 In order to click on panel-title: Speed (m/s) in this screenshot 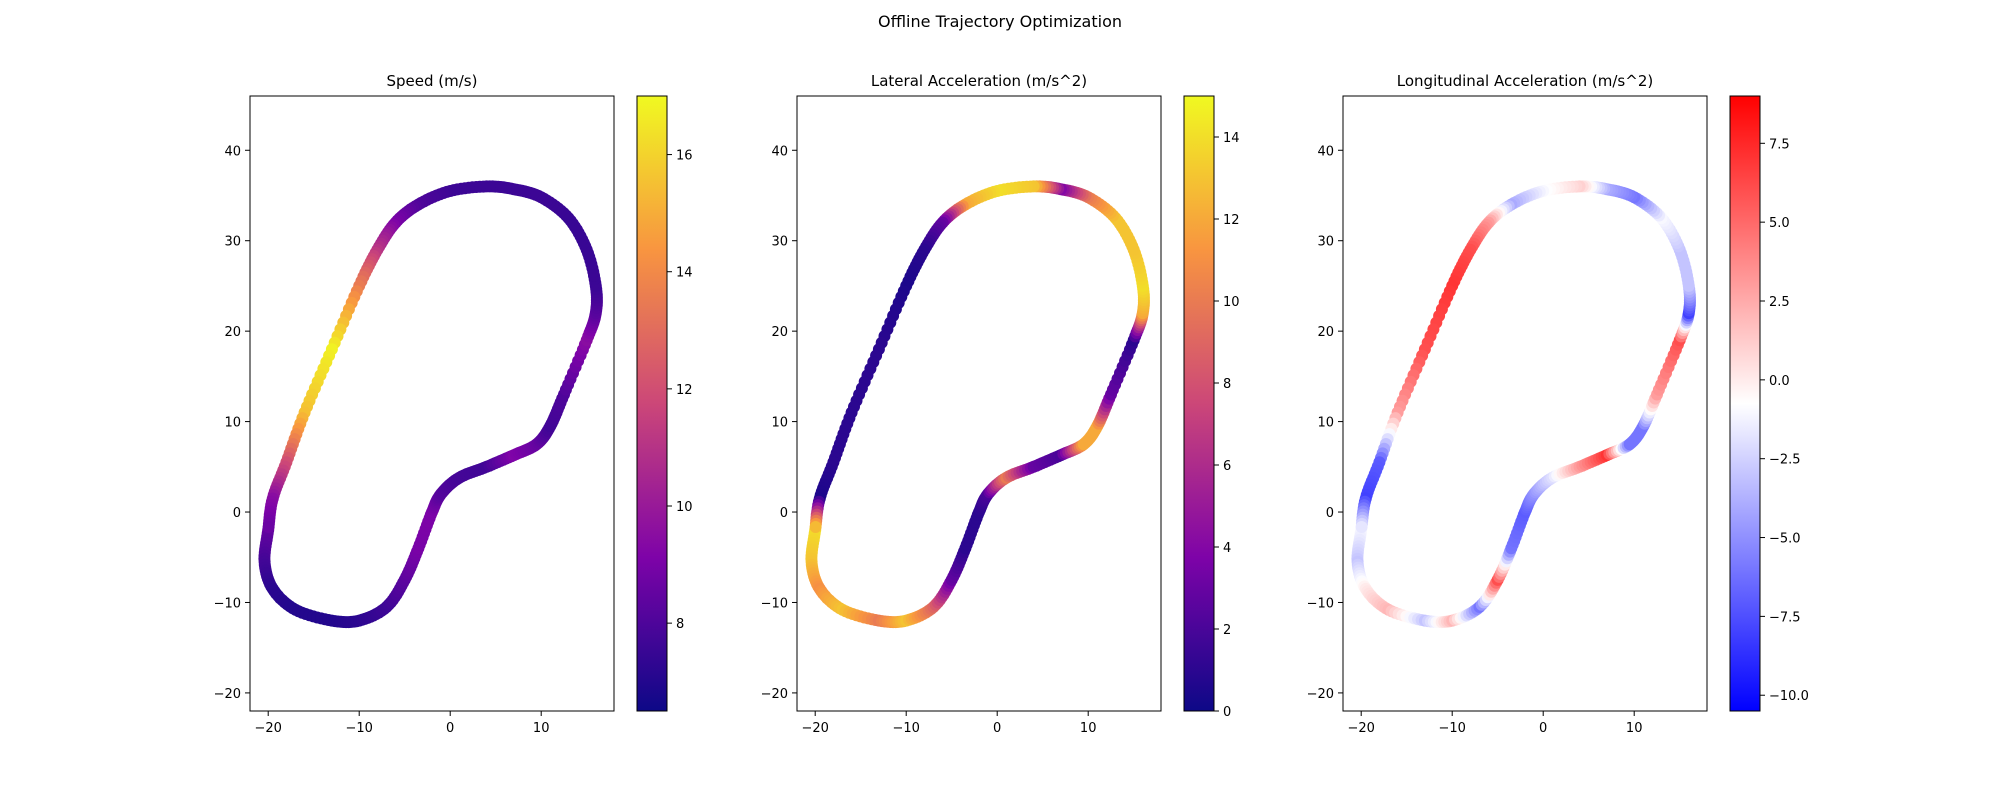, I will do `click(432, 81)`.